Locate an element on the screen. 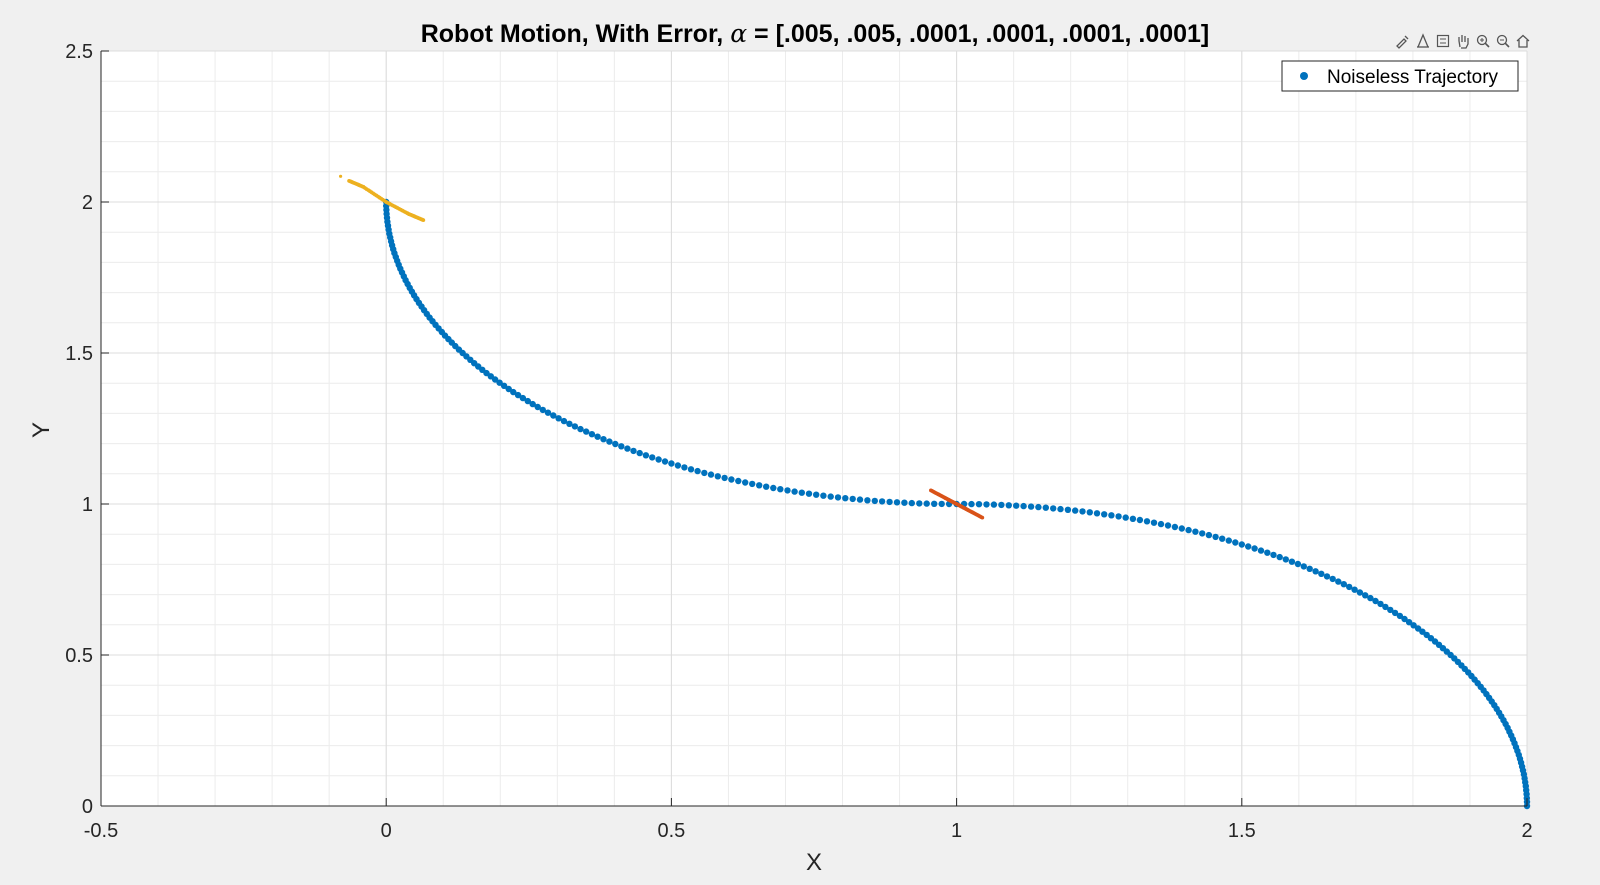 The height and width of the screenshot is (885, 1600). legend-icon is located at coordinates (1443, 41).